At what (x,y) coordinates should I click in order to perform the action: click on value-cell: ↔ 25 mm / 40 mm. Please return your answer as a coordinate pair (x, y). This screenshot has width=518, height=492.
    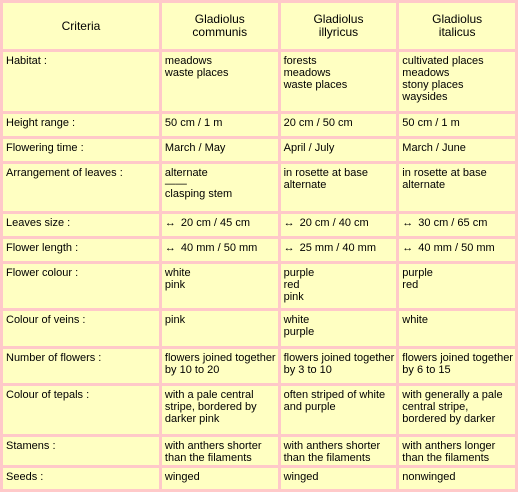
    Looking at the image, I should click on (338, 250).